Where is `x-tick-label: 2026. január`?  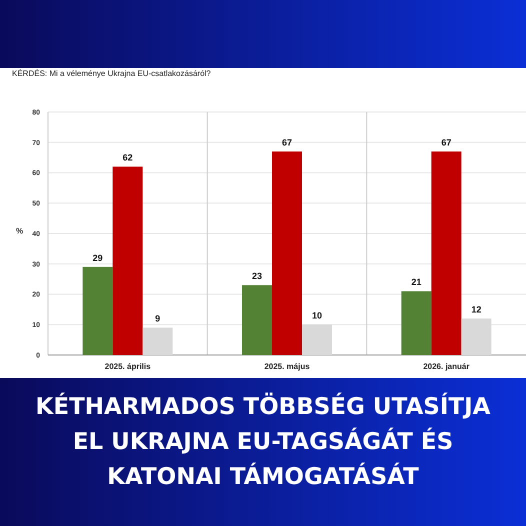 x-tick-label: 2026. január is located at coordinates (446, 366).